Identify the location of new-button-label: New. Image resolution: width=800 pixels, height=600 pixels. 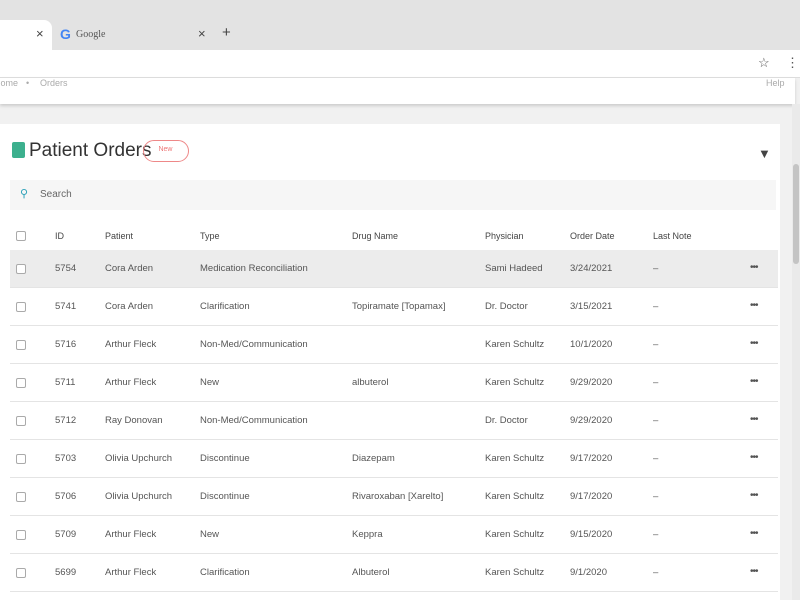
(165, 149).